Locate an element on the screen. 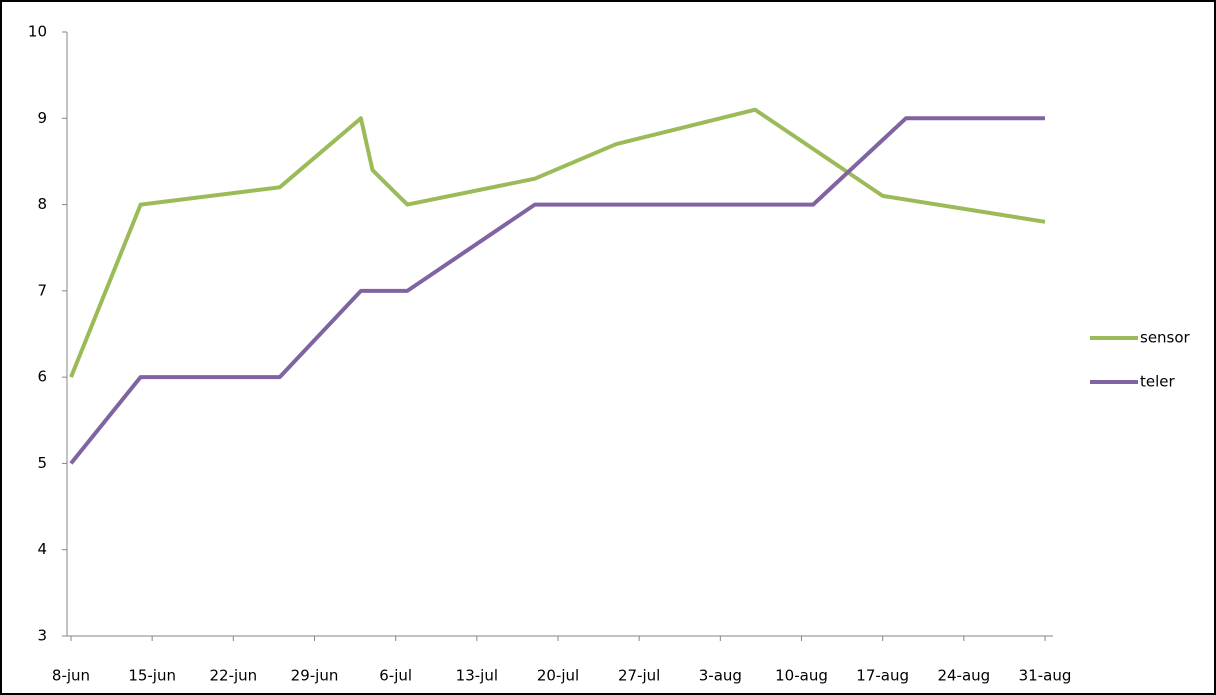  y-tick-label: 10 is located at coordinates (37, 32).